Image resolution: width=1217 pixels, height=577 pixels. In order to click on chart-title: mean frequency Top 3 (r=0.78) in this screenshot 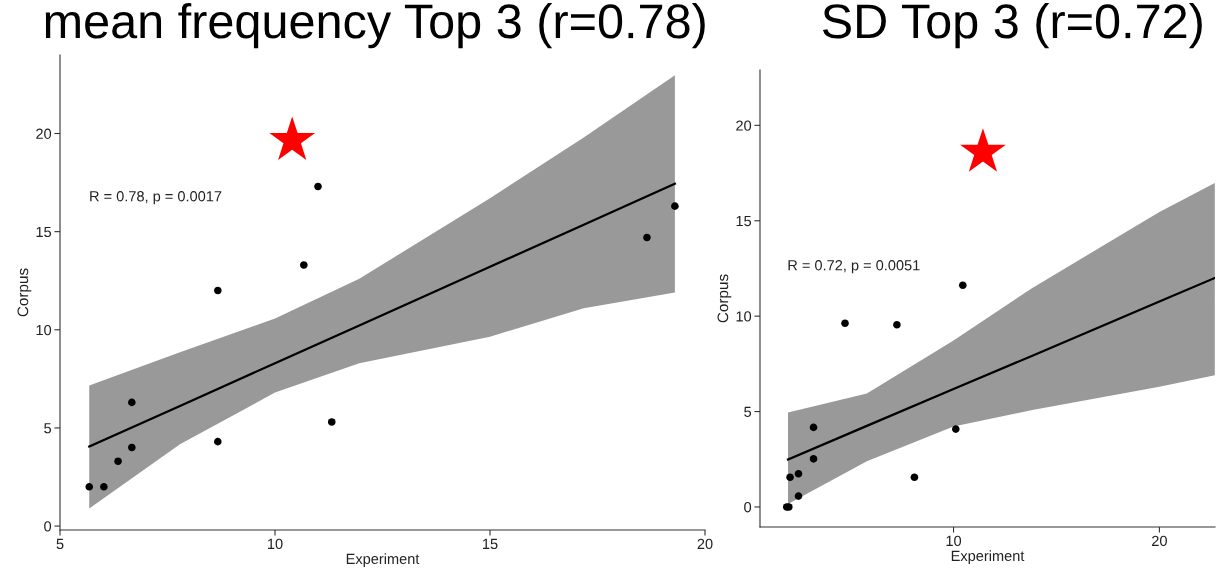, I will do `click(375, 25)`.